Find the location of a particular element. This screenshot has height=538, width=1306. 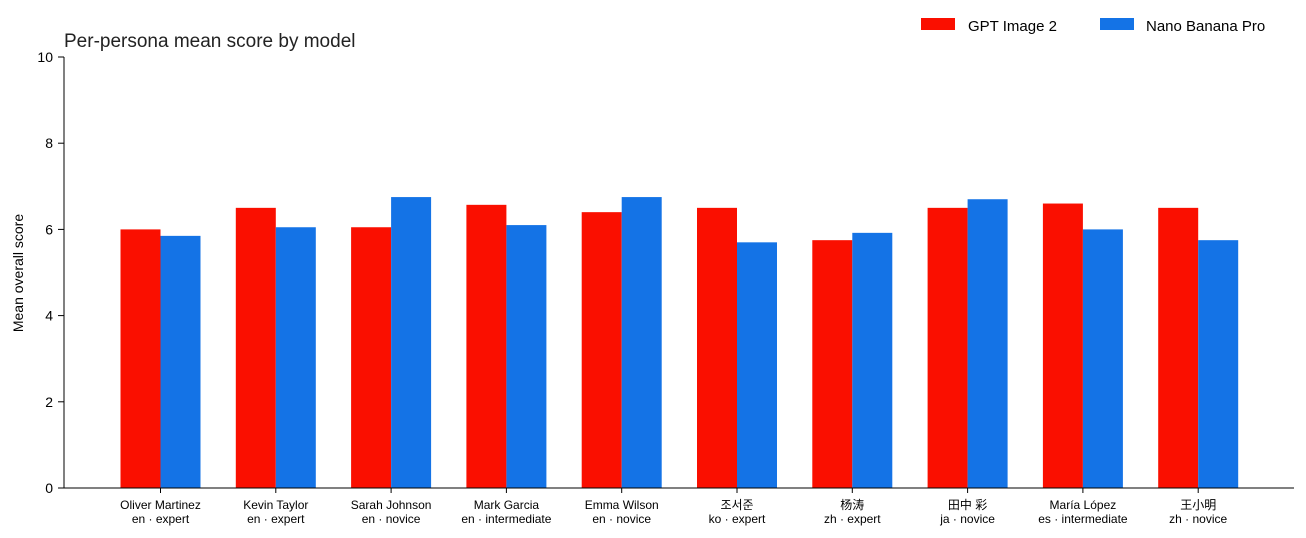

chart-title: Per-persona mean score by model is located at coordinates (209, 41).